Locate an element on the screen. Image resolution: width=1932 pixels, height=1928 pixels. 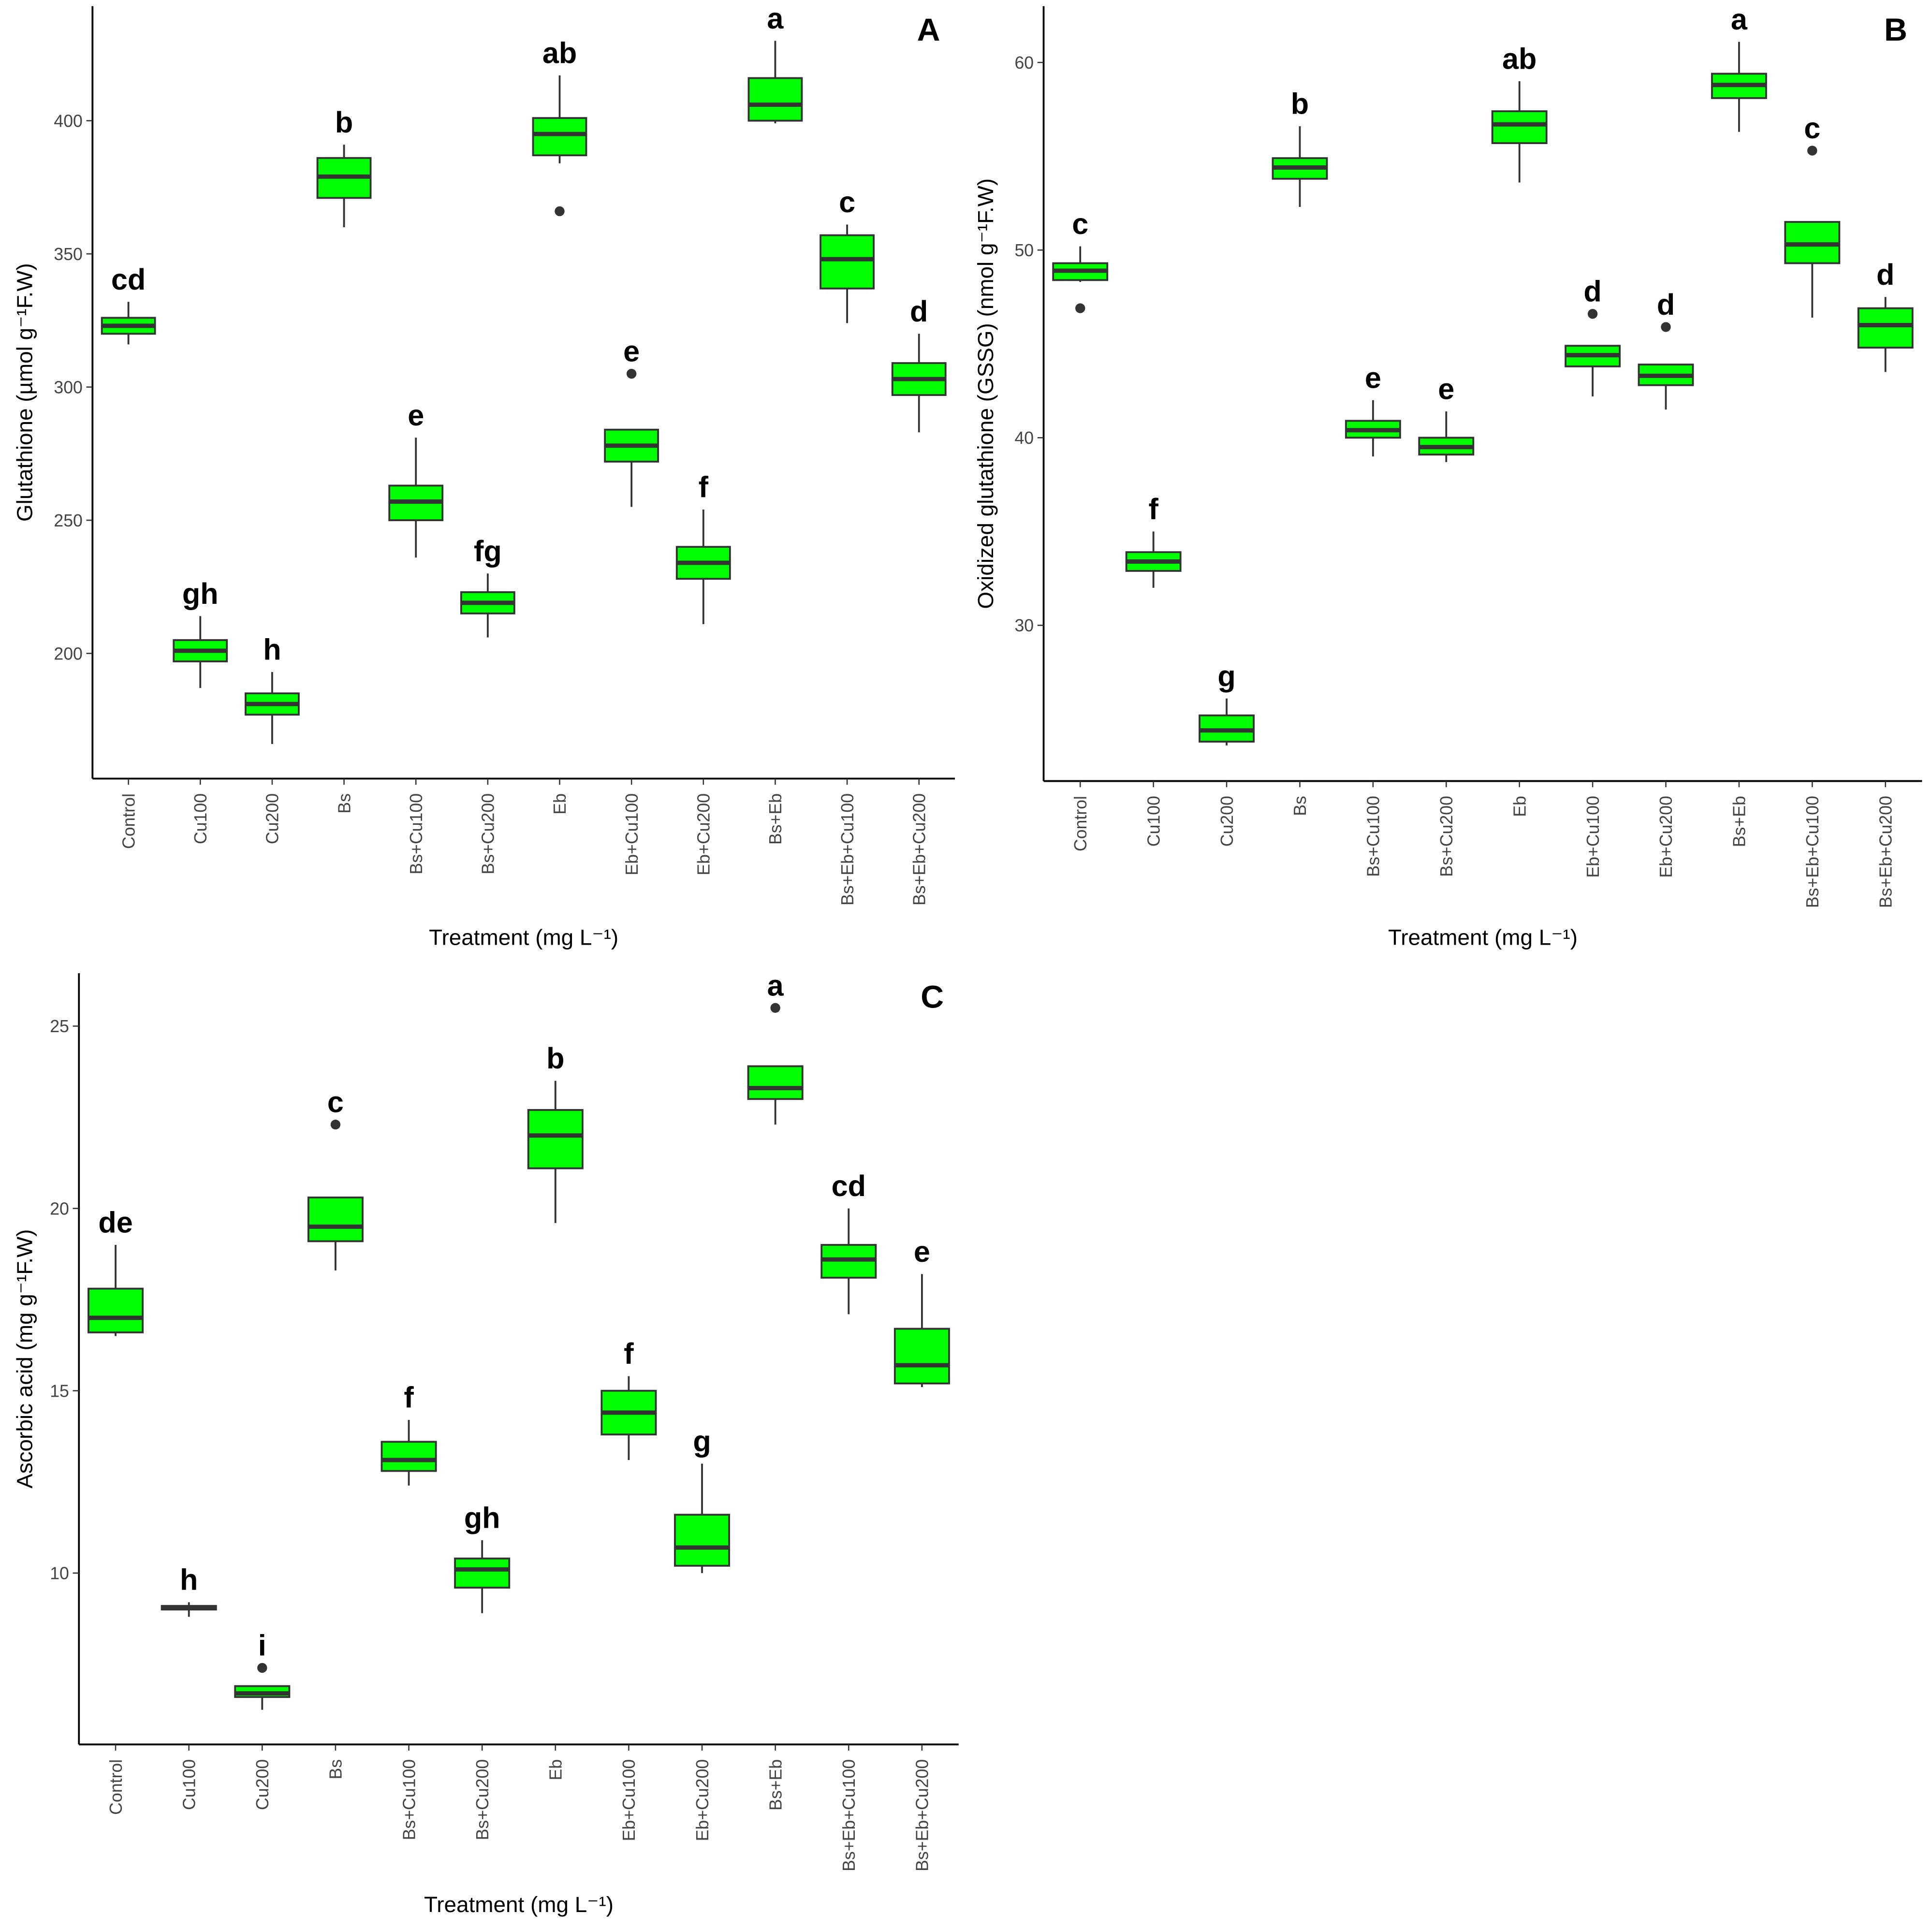
y-tick-label: 200 is located at coordinates (68, 653).